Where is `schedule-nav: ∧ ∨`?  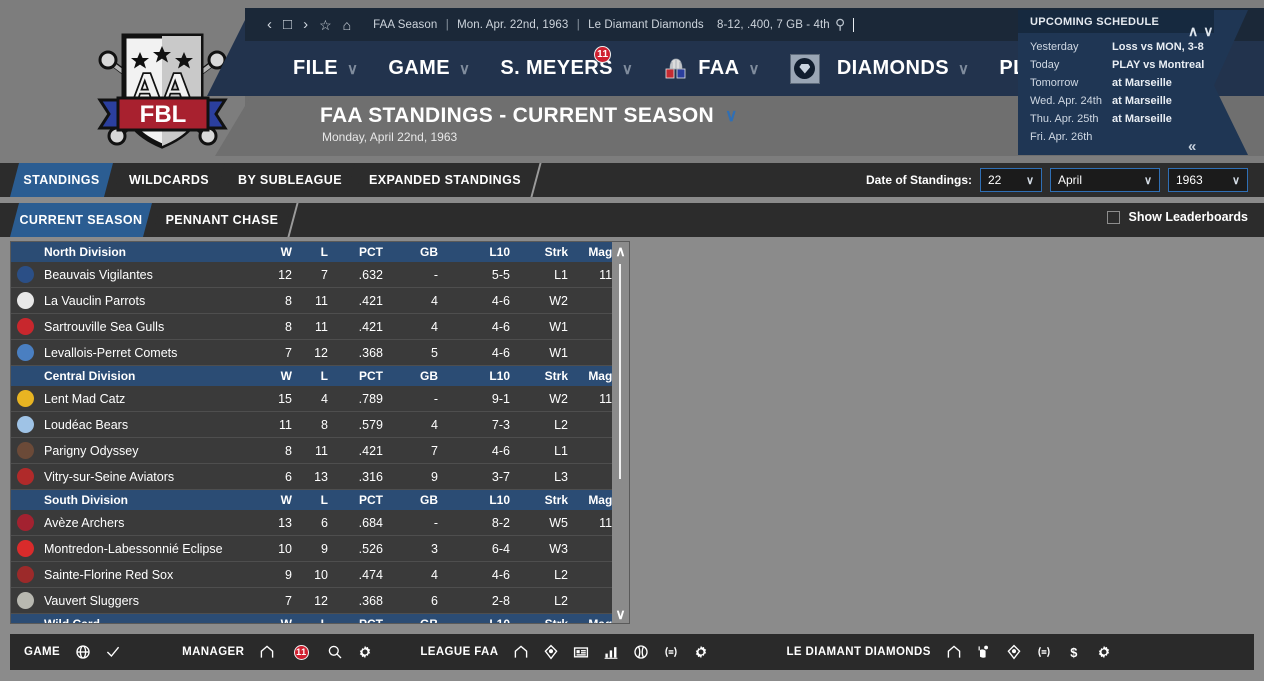 schedule-nav: ∧ ∨ is located at coordinates (1213, 31).